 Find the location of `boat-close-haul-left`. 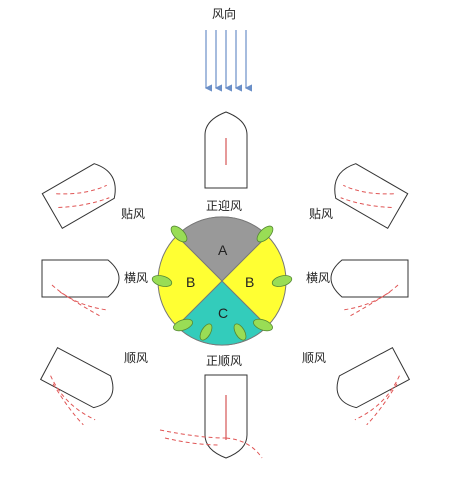

boat-close-haul-left is located at coordinates (78, 196).